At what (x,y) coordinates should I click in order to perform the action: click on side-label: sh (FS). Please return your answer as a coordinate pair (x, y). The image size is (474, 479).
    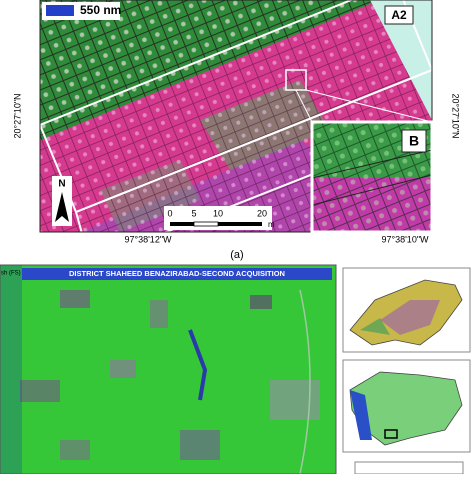
    Looking at the image, I should click on (11, 274).